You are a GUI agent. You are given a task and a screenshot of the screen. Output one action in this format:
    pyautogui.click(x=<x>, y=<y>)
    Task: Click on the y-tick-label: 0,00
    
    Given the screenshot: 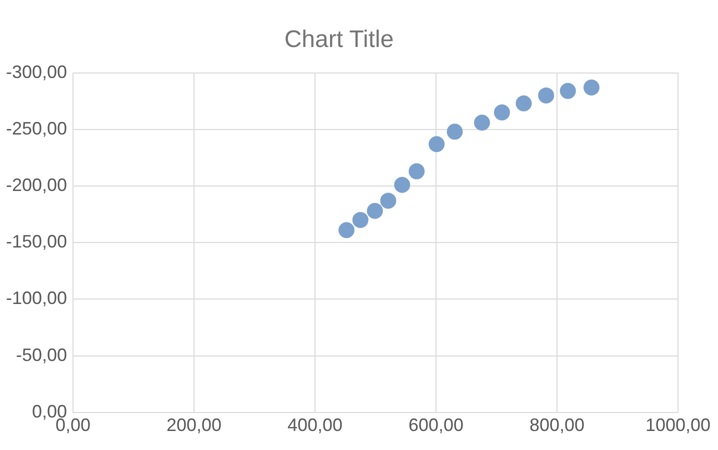 What is the action you would take?
    pyautogui.click(x=50, y=411)
    